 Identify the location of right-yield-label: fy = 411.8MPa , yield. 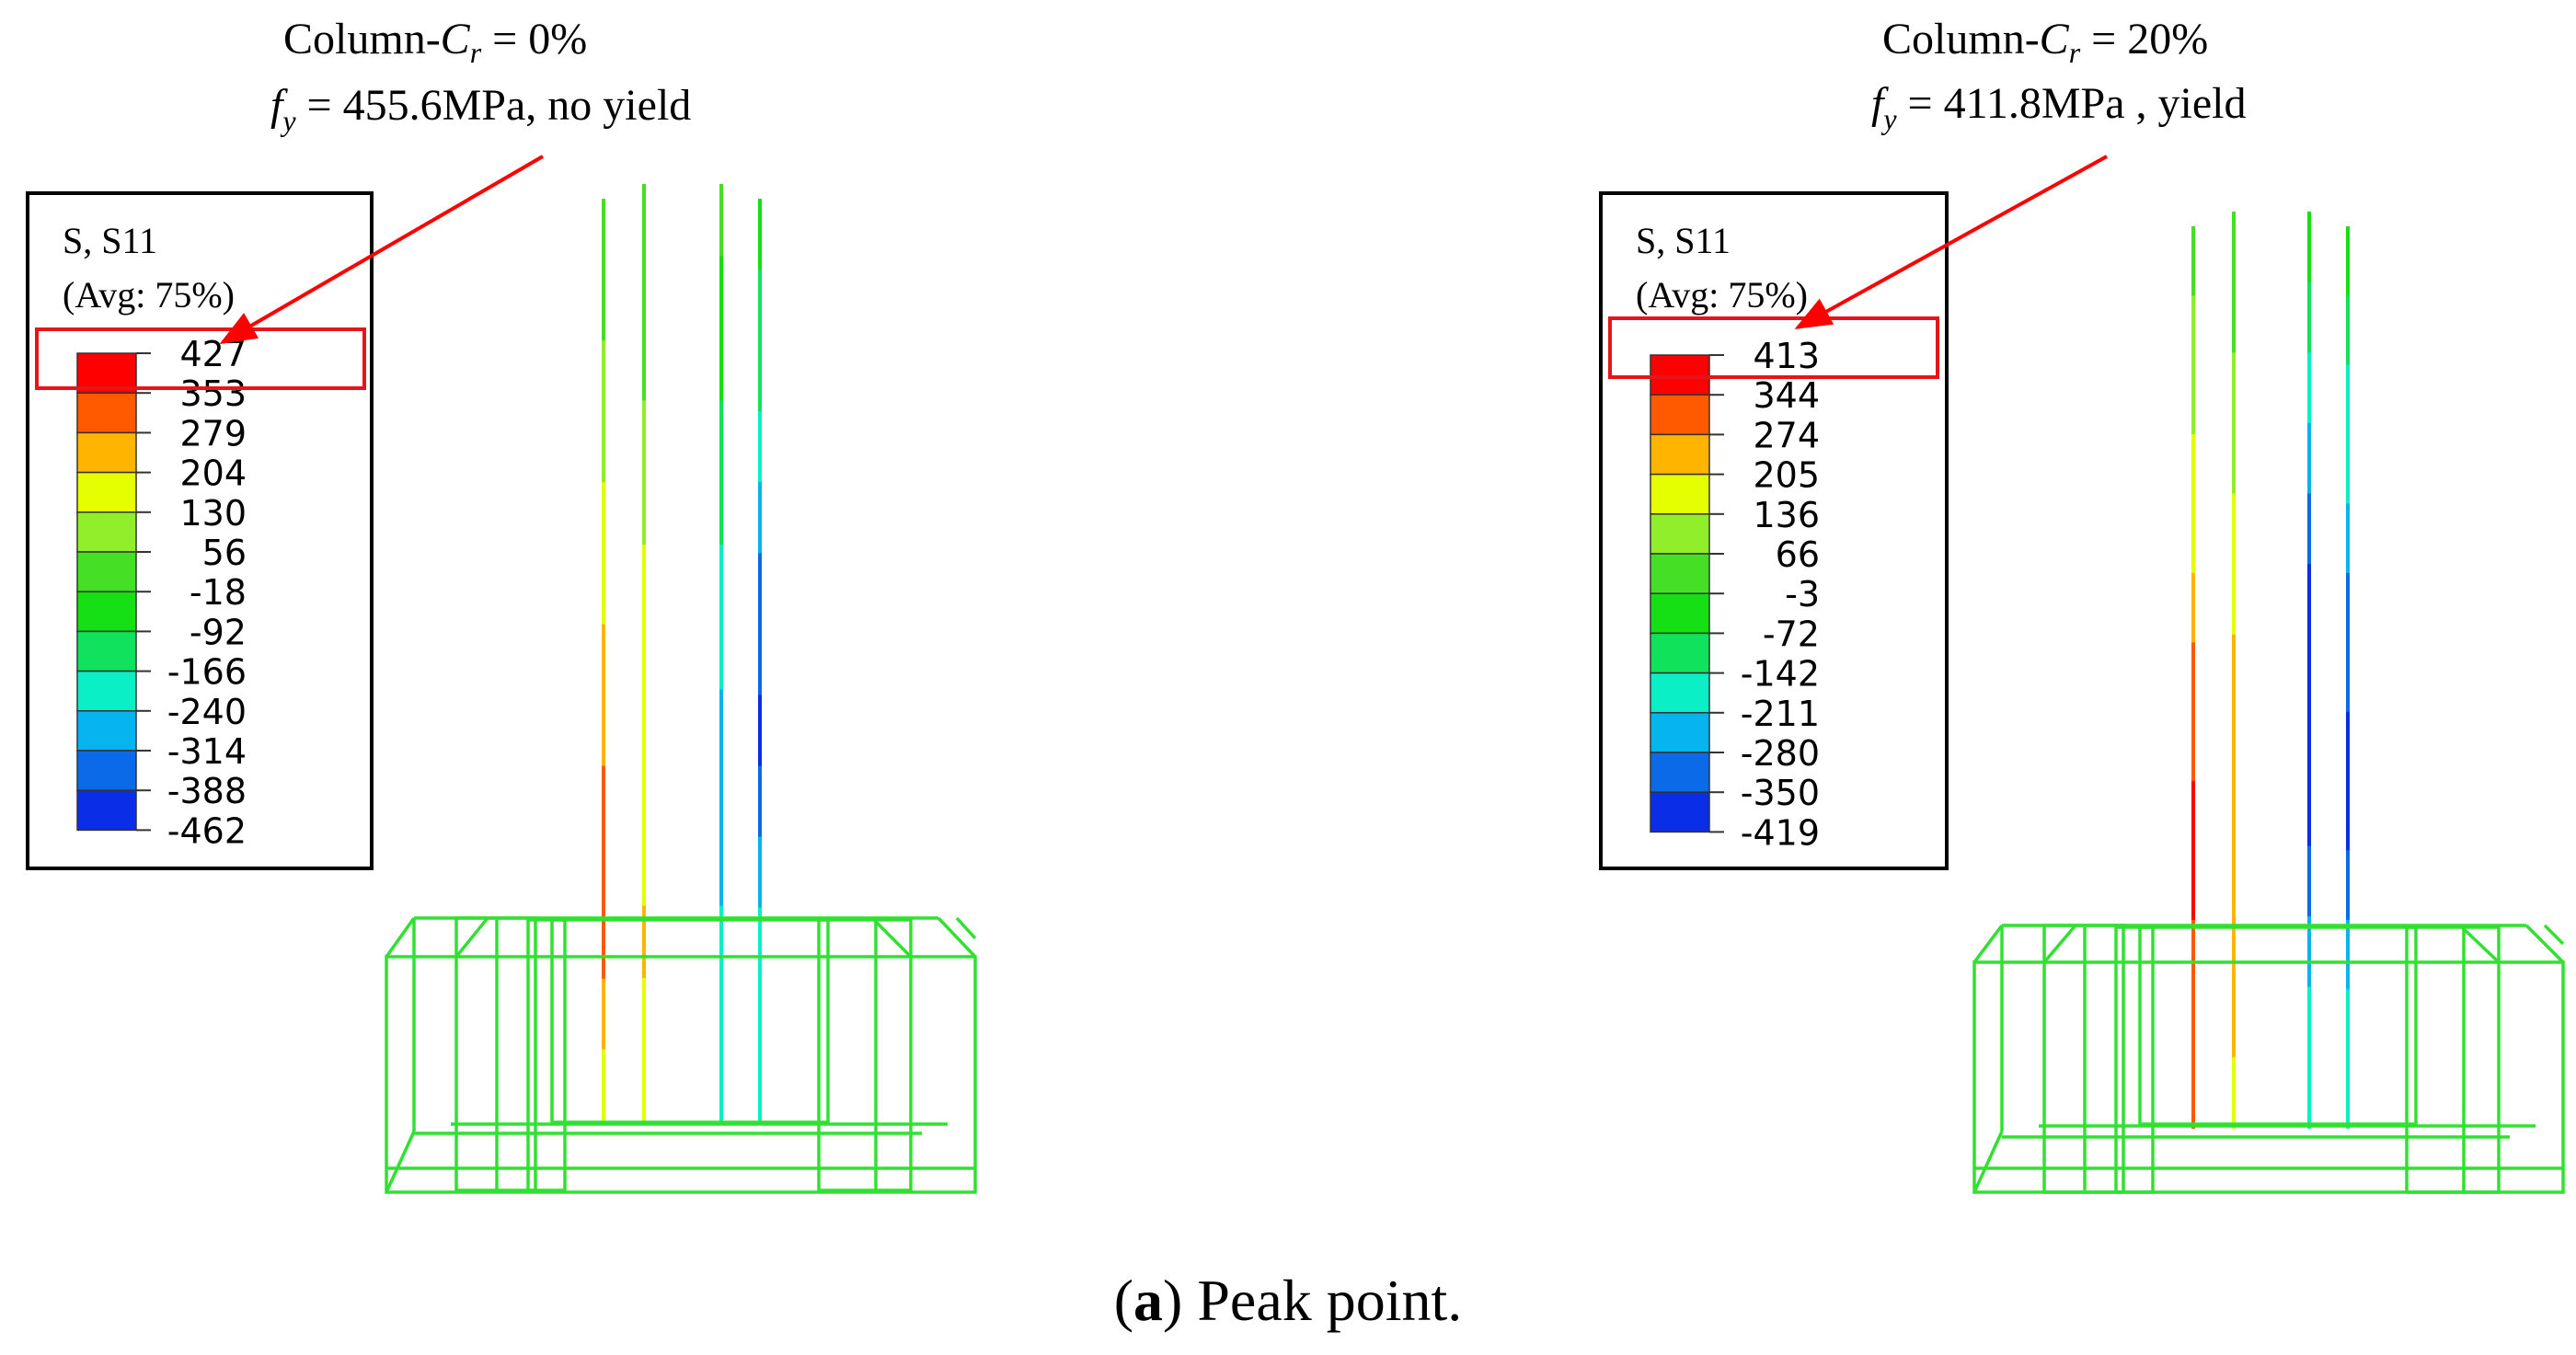
(2059, 107).